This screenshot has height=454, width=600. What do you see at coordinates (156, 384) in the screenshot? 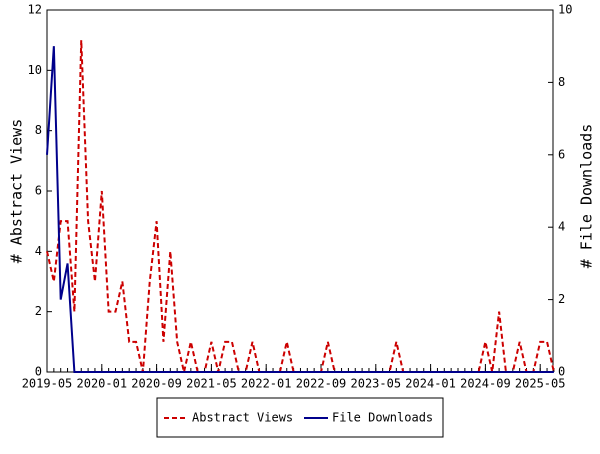
I see `x-tick-label: 2020-09` at bounding box center [156, 384].